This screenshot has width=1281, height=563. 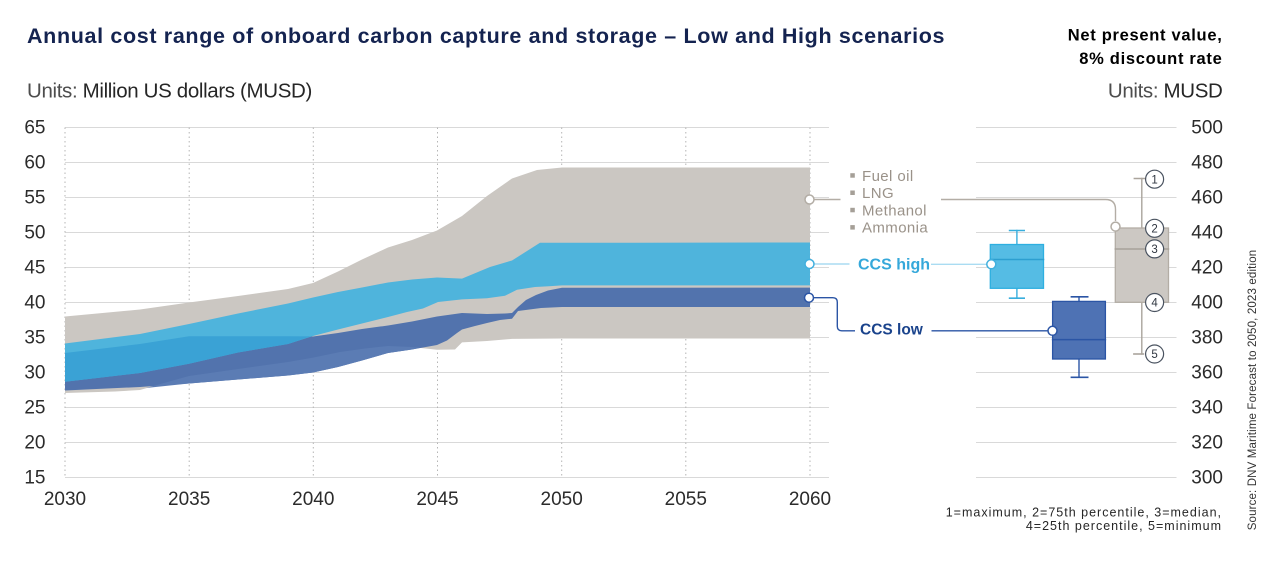 I want to click on svg-text: 3, so click(x=1154, y=250).